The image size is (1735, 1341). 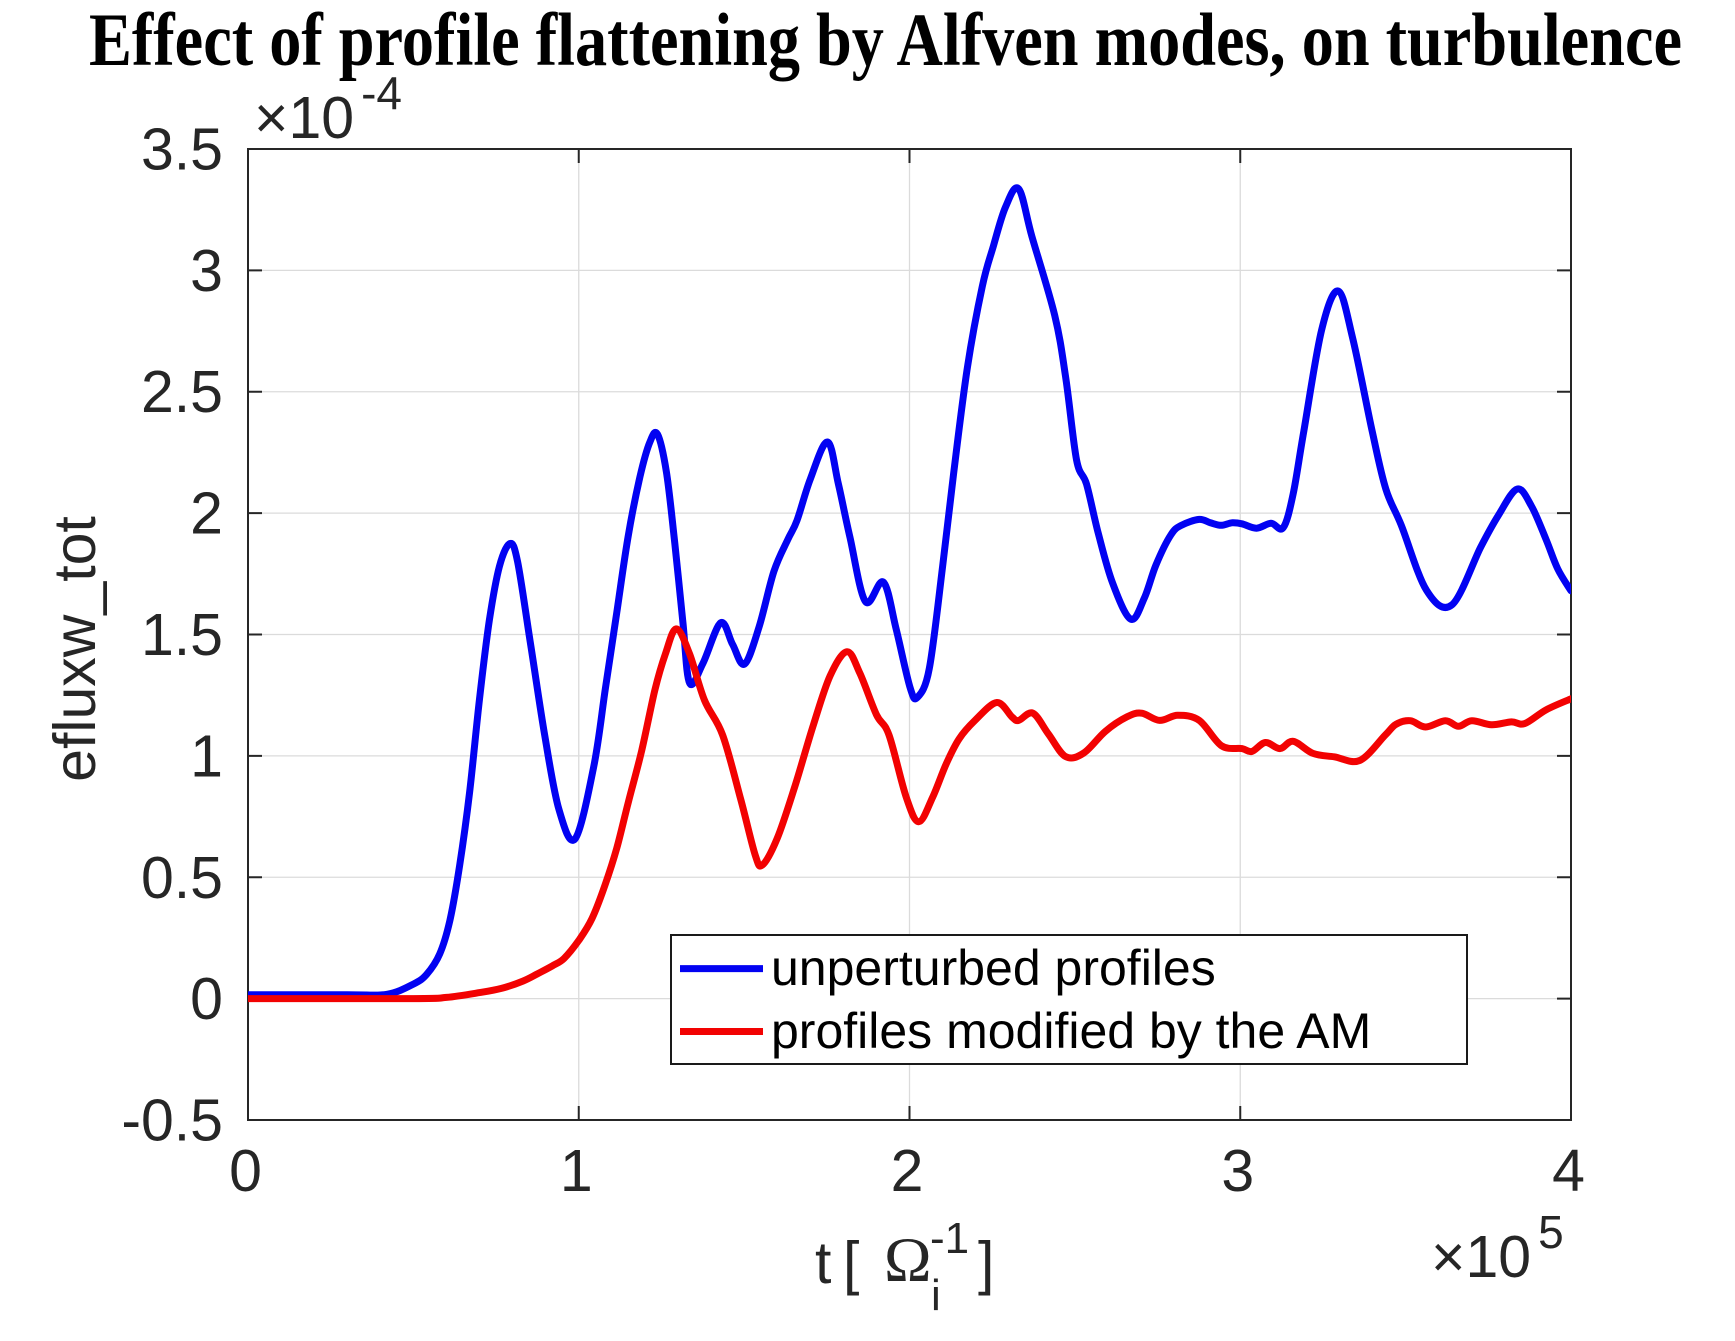 What do you see at coordinates (182, 392) in the screenshot?
I see `svg-text: 2.5` at bounding box center [182, 392].